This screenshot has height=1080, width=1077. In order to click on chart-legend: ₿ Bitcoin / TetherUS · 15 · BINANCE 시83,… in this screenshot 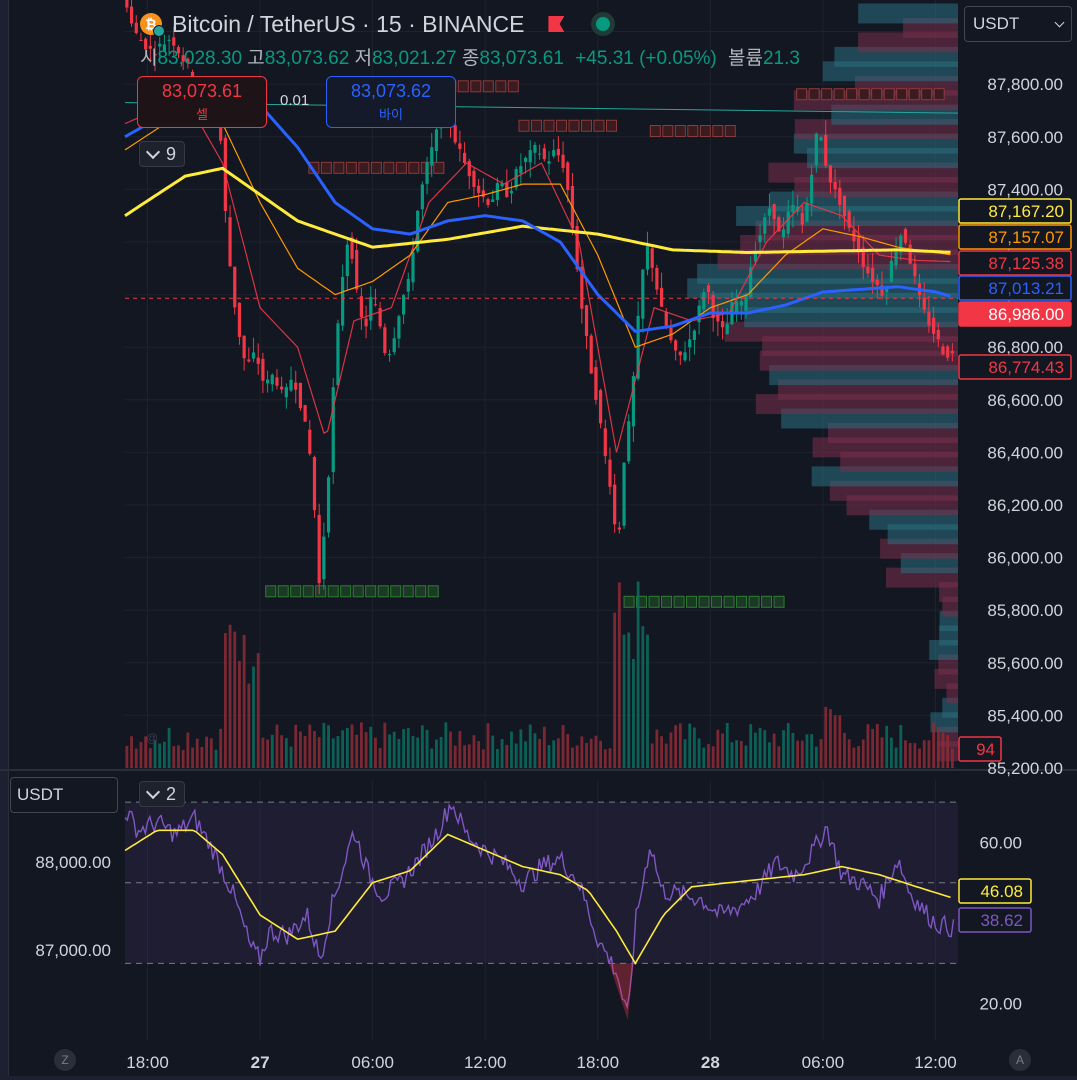, I will do `click(470, 38)`.